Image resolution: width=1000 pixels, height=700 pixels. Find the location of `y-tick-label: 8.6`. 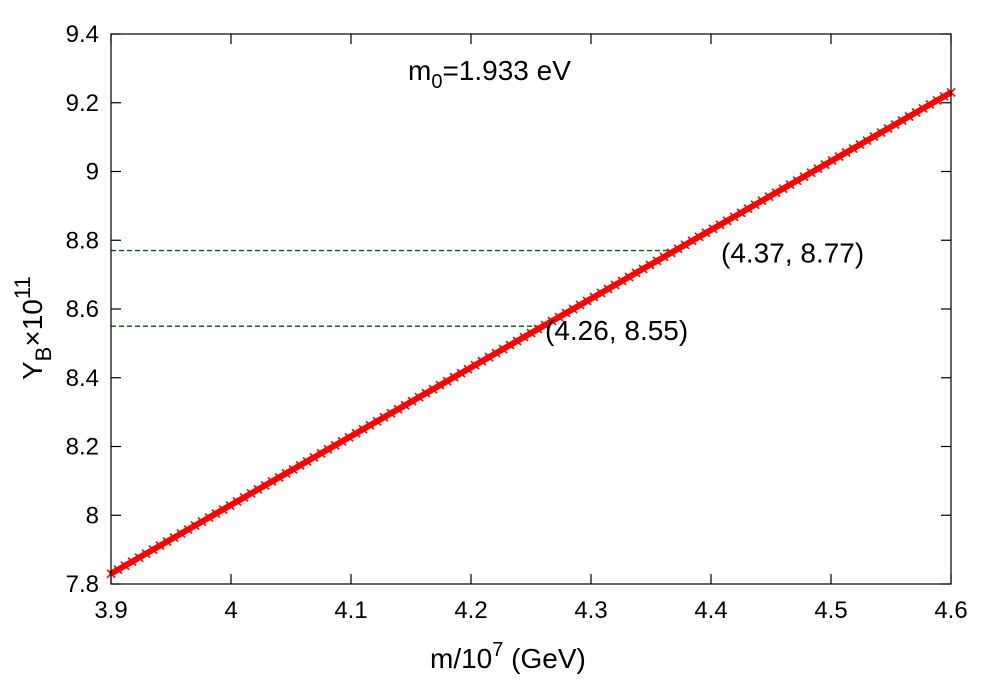

y-tick-label: 8.6 is located at coordinates (82, 309).